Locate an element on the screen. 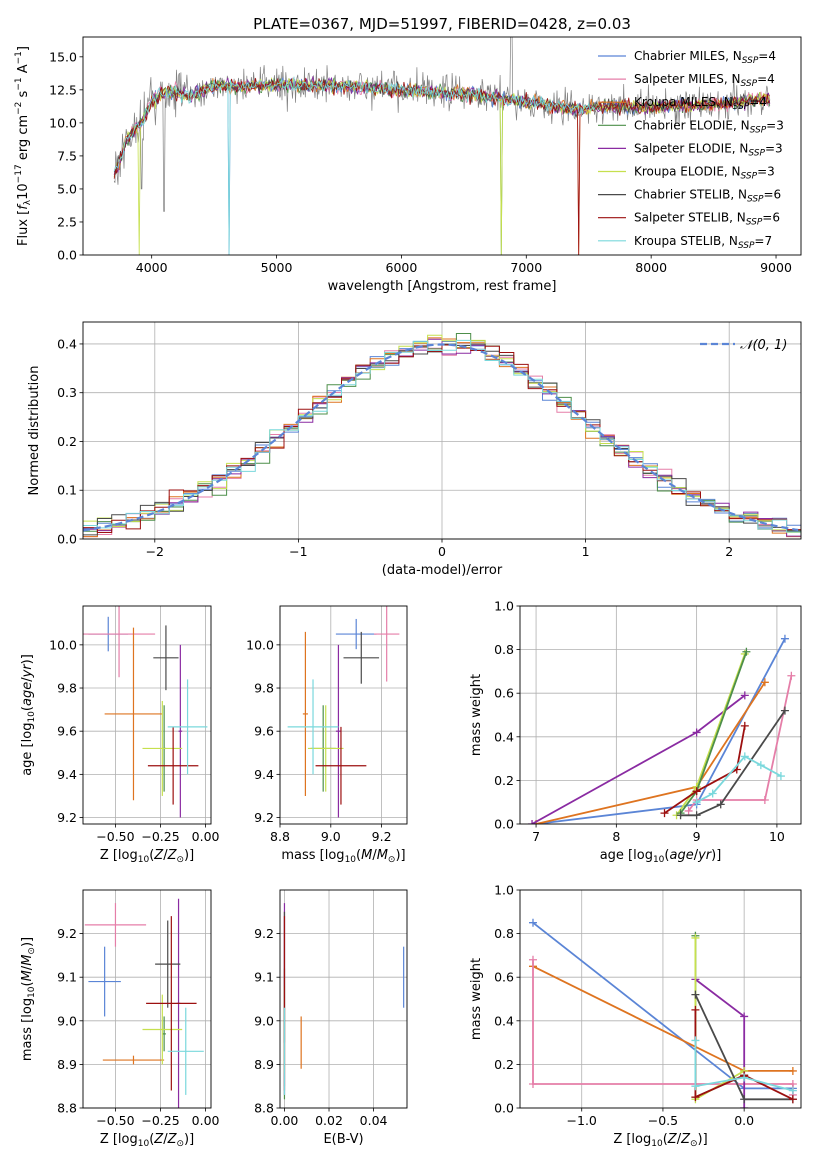 The image size is (819, 1170). x-tick-label: 4000 is located at coordinates (152, 267).